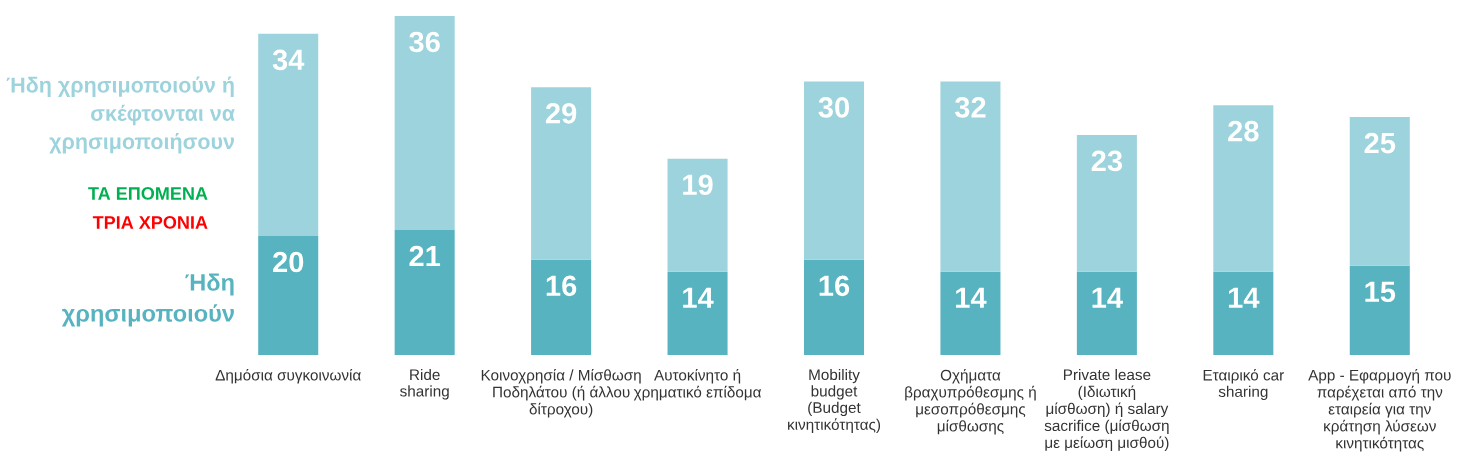  I want to click on data-label: 20, so click(288, 262).